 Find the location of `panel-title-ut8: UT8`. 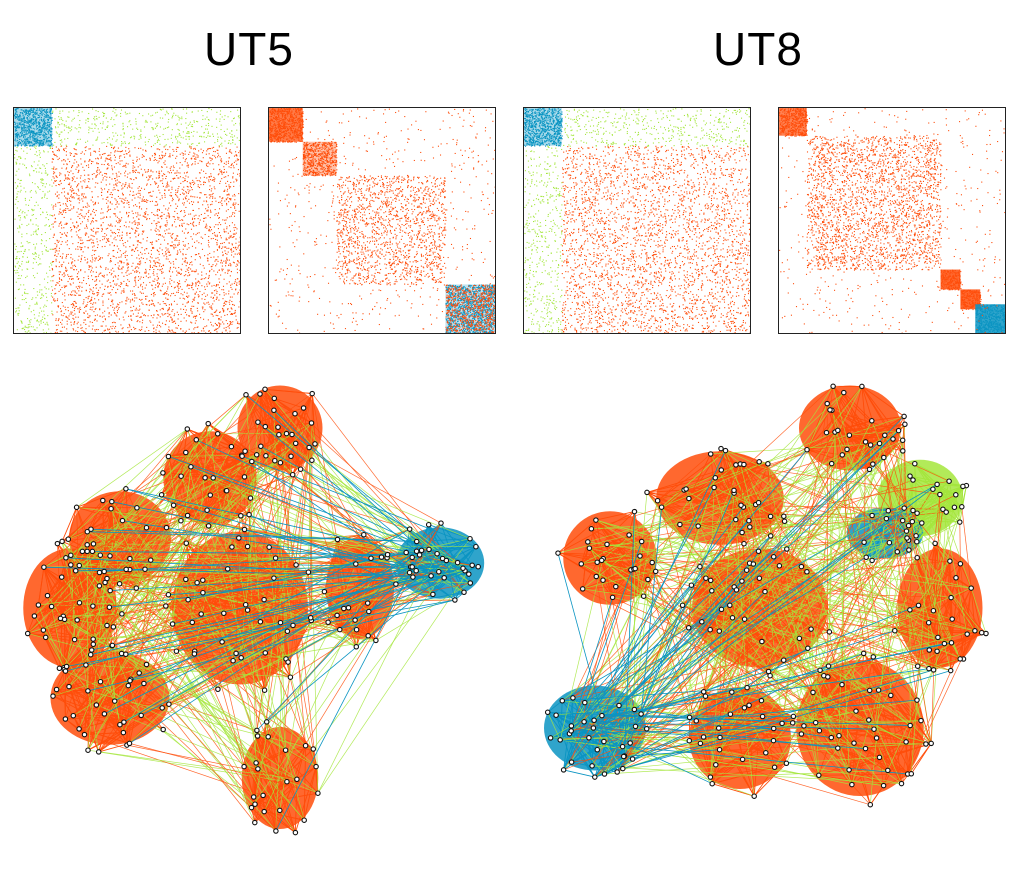

panel-title-ut8: UT8 is located at coordinates (758, 49).